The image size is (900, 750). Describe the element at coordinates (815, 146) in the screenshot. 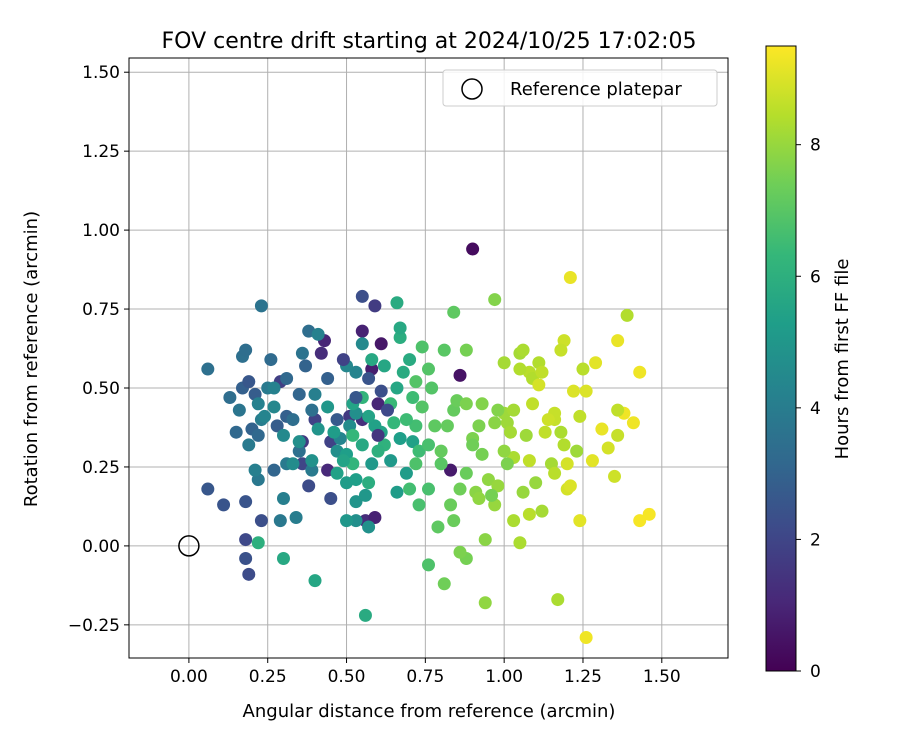

I see `colorbar-tick-label: 8` at that location.